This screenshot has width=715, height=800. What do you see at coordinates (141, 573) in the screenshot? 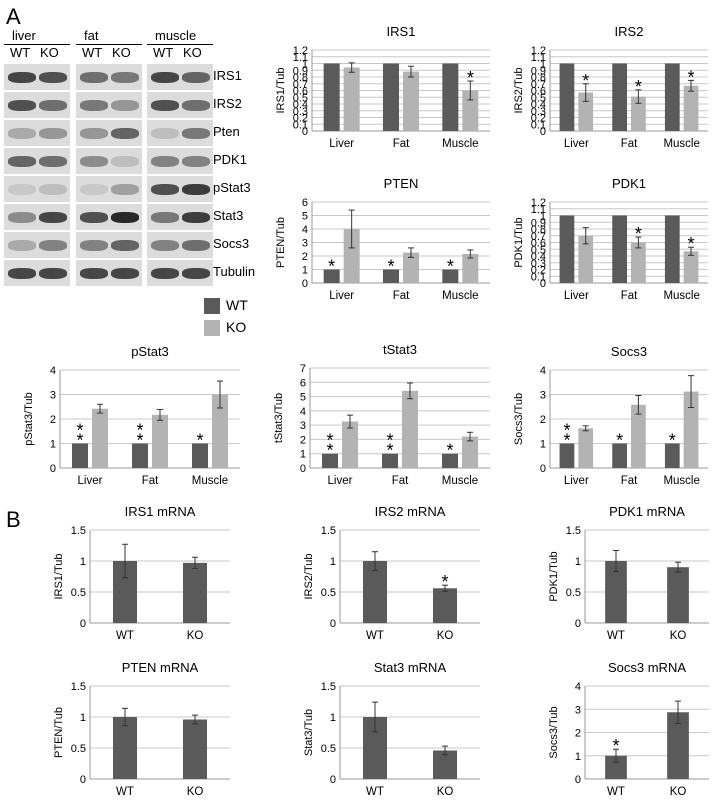
I see `chart-7: 0 0.5 1 1.5 IRS1 mRNA IRS1/Tub WT KO` at bounding box center [141, 573].